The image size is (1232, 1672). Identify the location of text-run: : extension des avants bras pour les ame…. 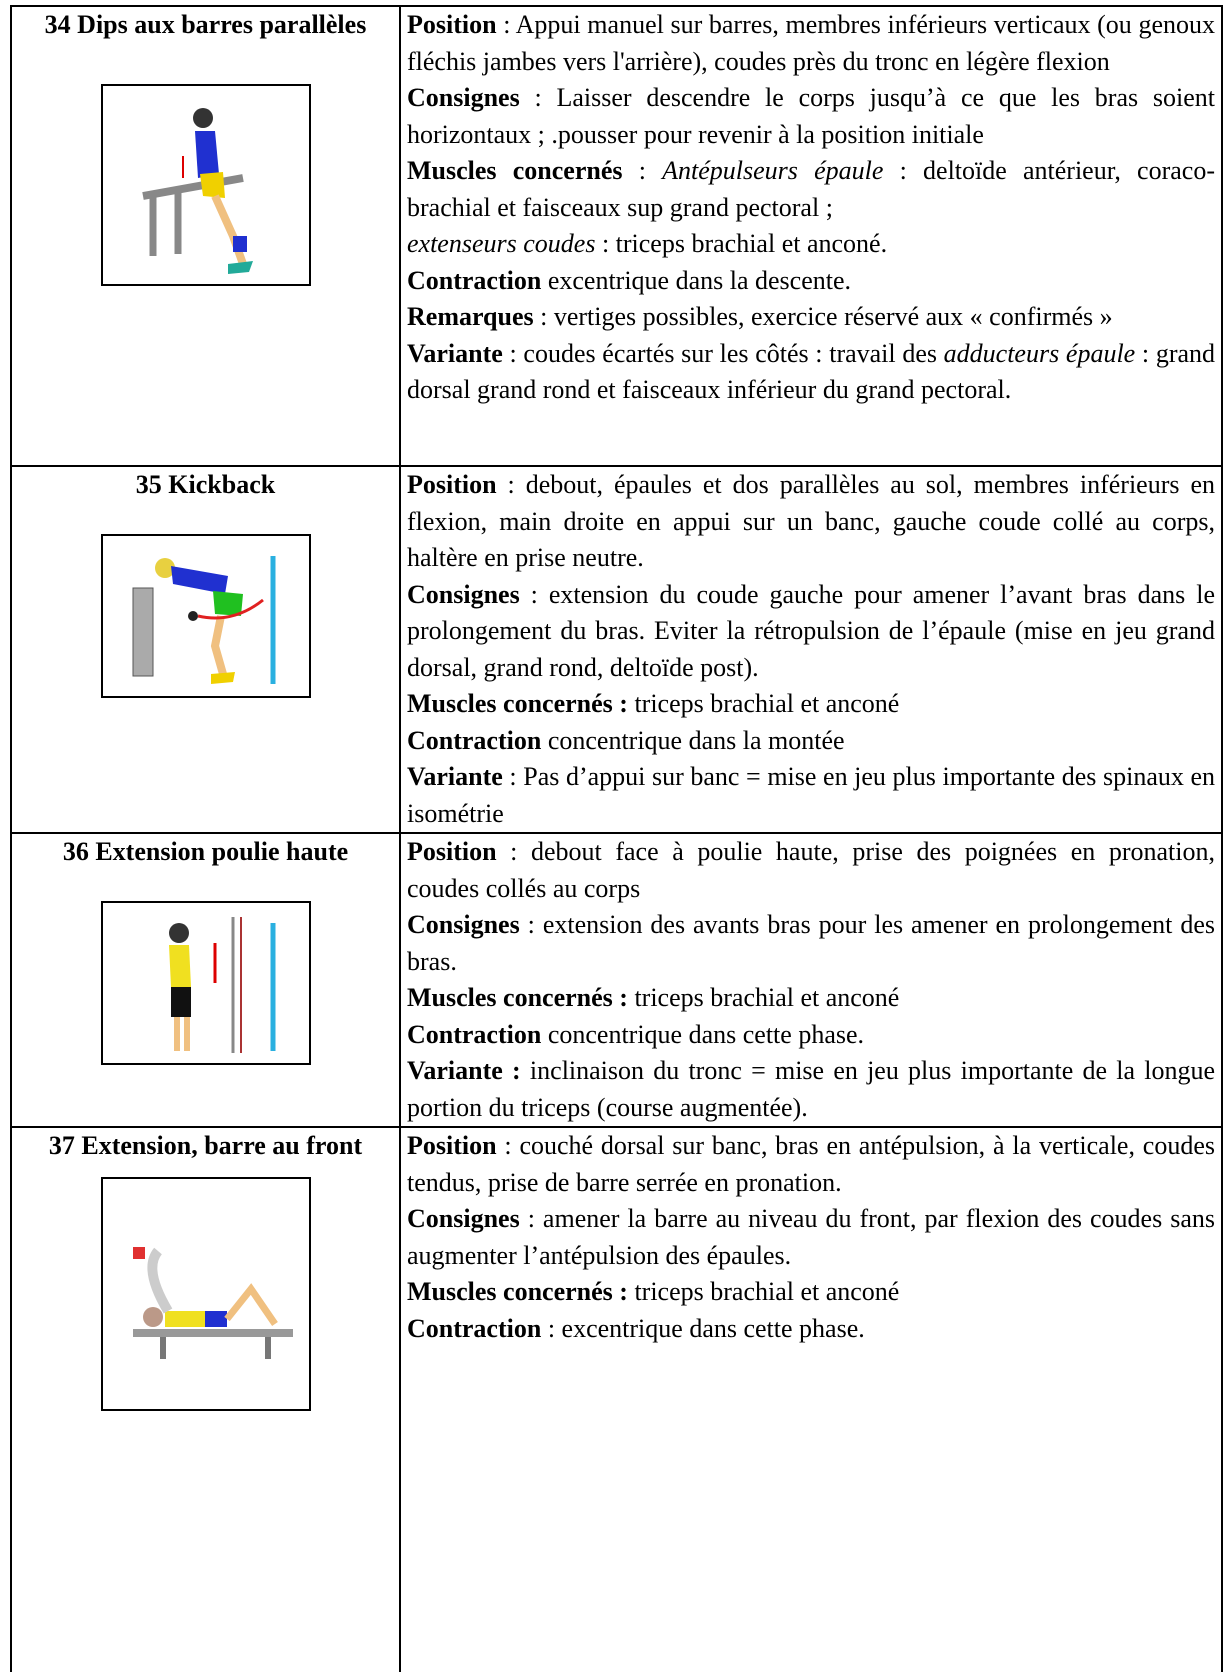
(811, 943).